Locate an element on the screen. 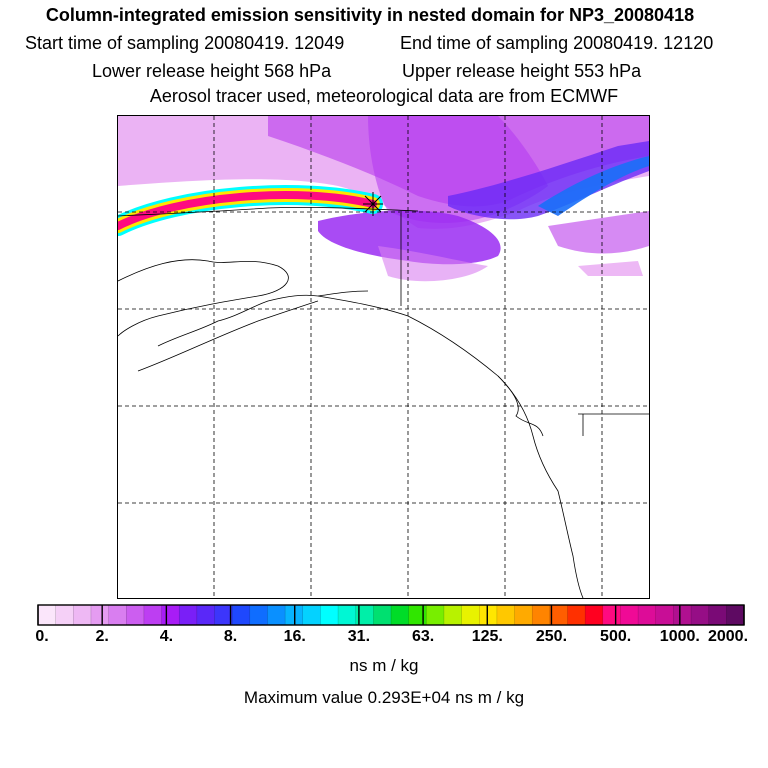  start-time-label: Start time of sampling 20080419. 12049 is located at coordinates (185, 43).